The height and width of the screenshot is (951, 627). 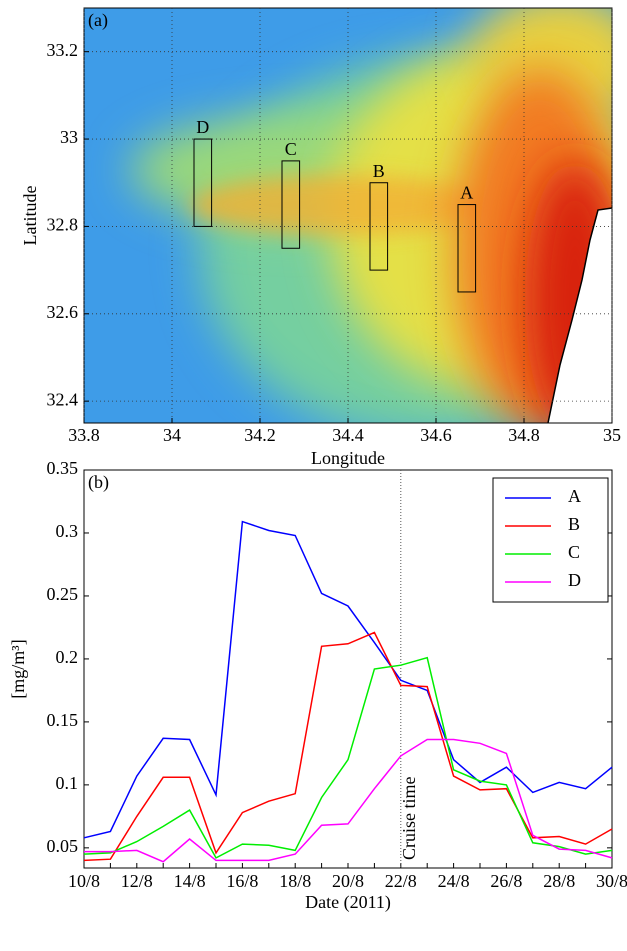 I want to click on x-tick-label: 33.8, so click(x=84, y=435).